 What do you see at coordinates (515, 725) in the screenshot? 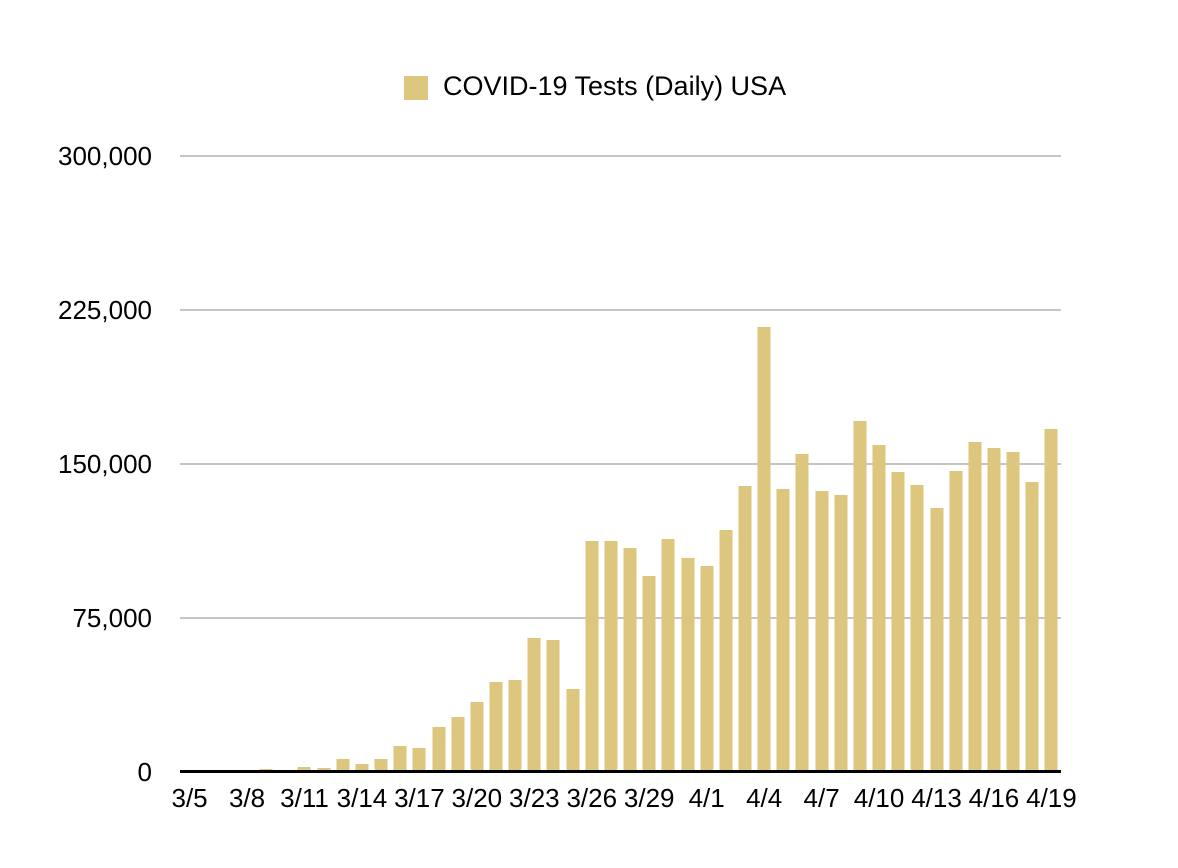
I see `bar-3/22` at bounding box center [515, 725].